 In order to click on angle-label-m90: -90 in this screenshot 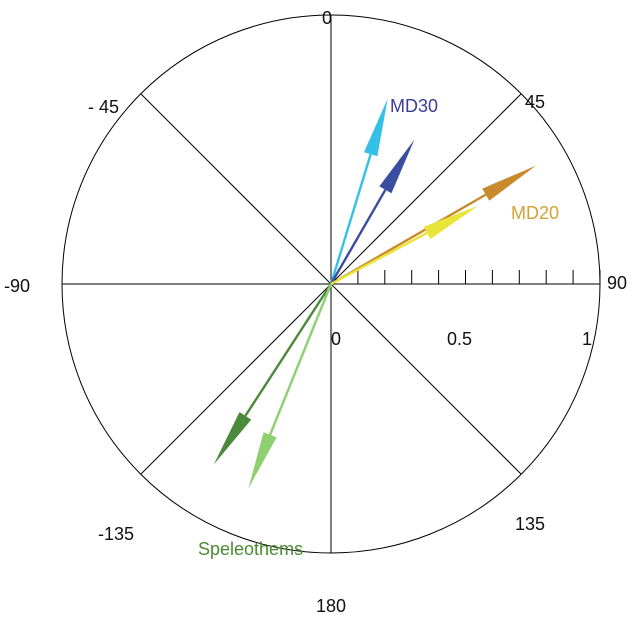, I will do `click(17, 286)`.